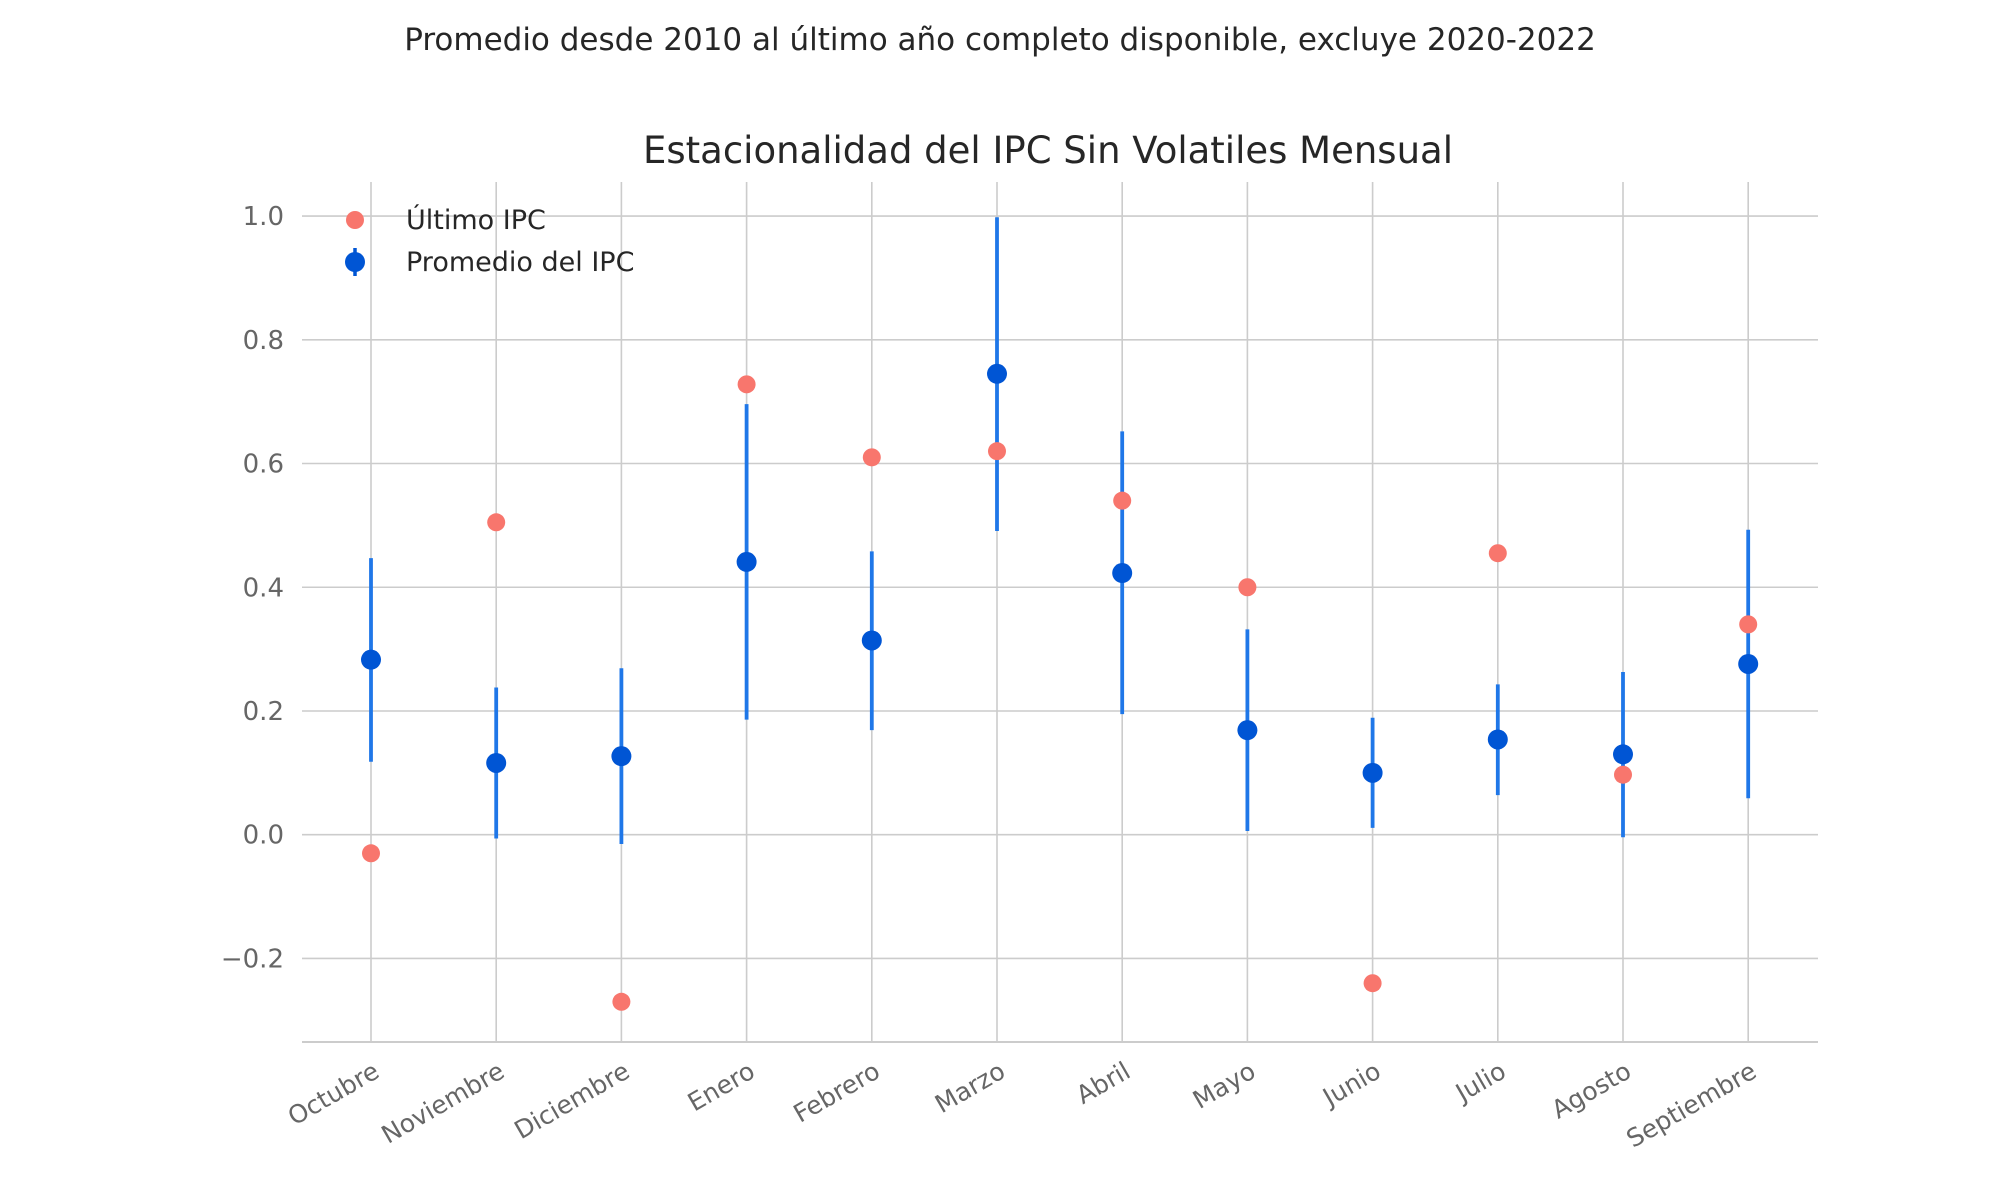 The width and height of the screenshot is (2000, 1200). I want to click on y-tick-label: 1.0, so click(263, 217).